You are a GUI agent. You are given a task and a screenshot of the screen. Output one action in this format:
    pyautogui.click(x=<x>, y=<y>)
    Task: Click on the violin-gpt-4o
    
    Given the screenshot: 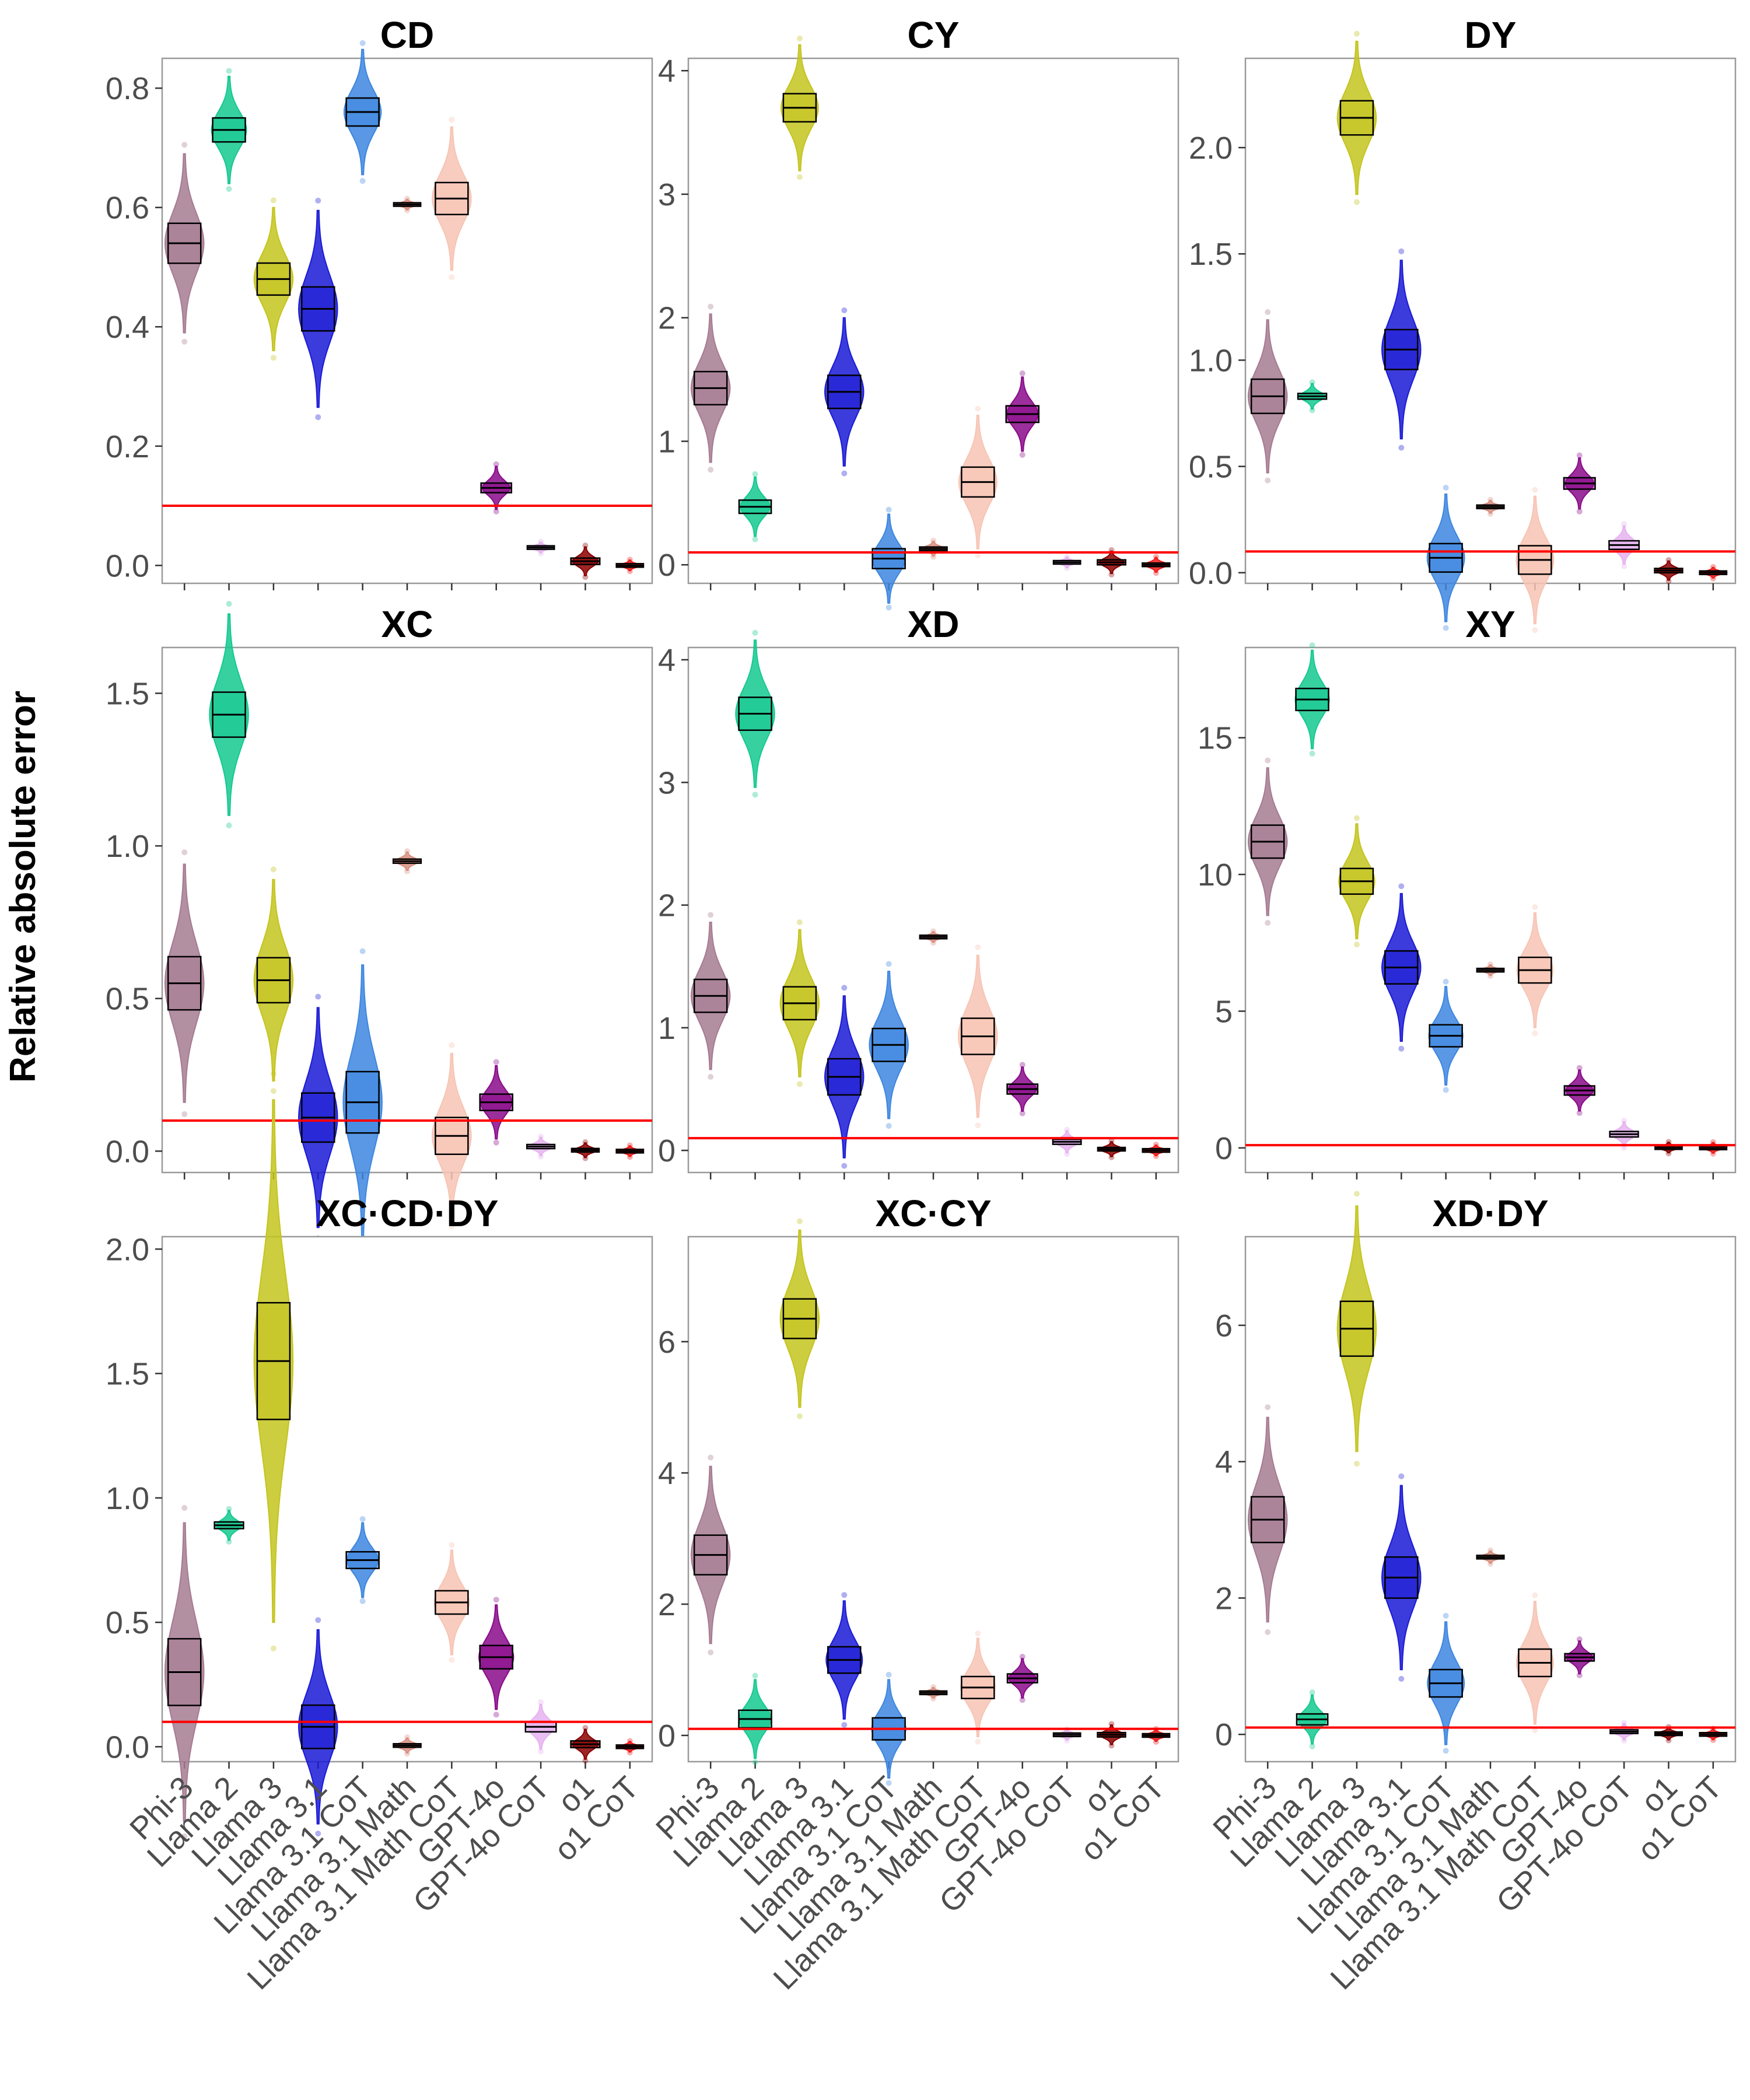 What is the action you would take?
    pyautogui.click(x=1580, y=483)
    